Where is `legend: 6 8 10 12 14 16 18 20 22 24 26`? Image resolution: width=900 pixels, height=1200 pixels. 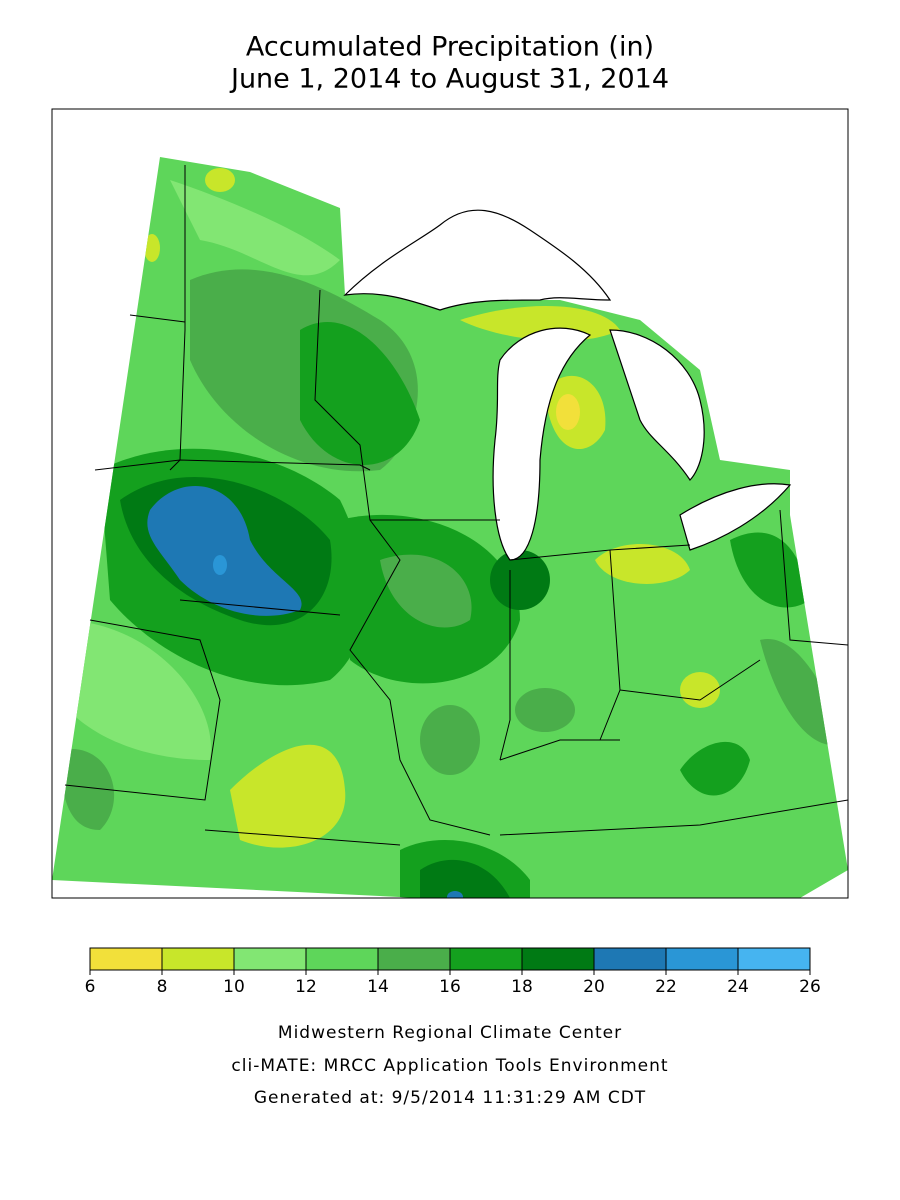 legend: 6 8 10 12 14 16 18 20 22 24 26 is located at coordinates (453, 972).